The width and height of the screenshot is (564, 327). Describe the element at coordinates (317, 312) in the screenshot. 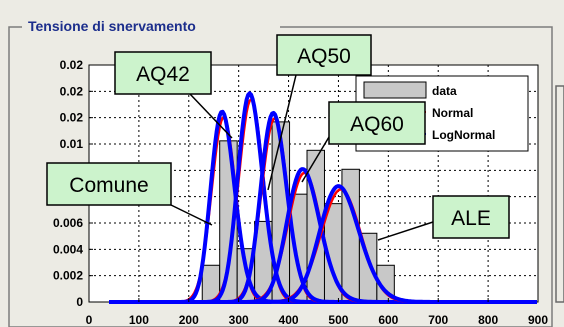

I see `x-axis: 0 100 200 300 400 500 600 700 800 900` at that location.